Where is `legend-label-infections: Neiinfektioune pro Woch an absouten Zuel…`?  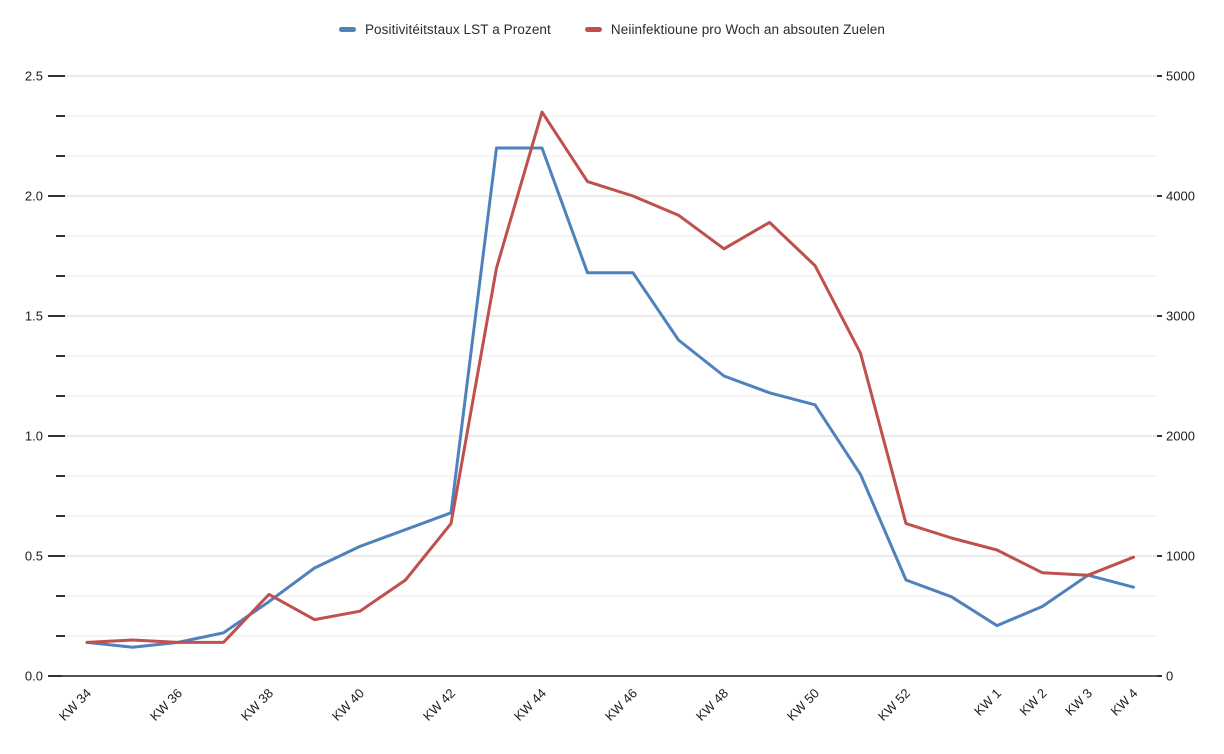 legend-label-infections: Neiinfektioune pro Woch an absouten Zuel… is located at coordinates (748, 29).